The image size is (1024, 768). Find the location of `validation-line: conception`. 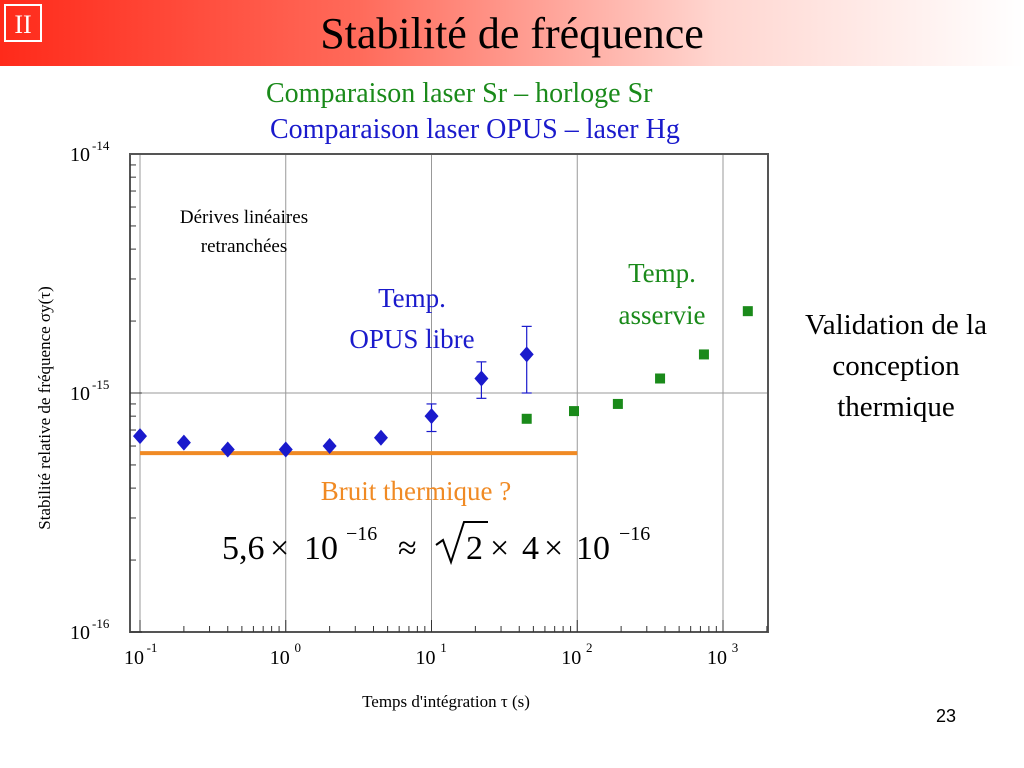

validation-line: conception is located at coordinates (896, 366).